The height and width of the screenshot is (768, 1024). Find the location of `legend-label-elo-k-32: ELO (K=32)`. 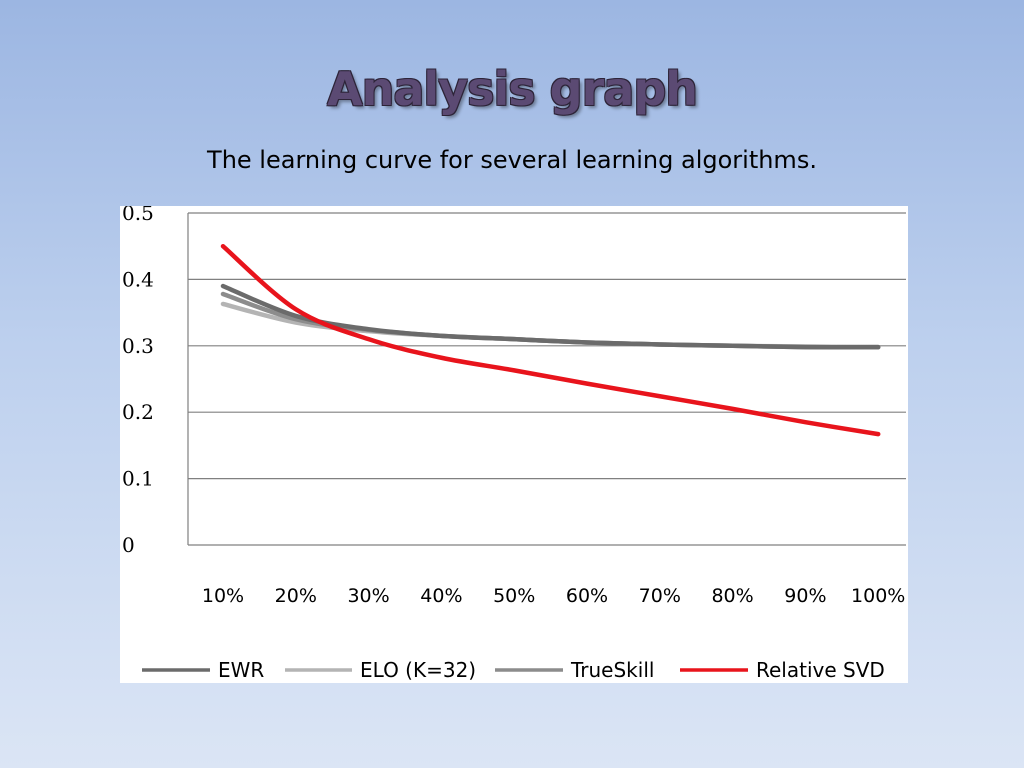

legend-label-elo-k-32: ELO (K=32) is located at coordinates (418, 670).